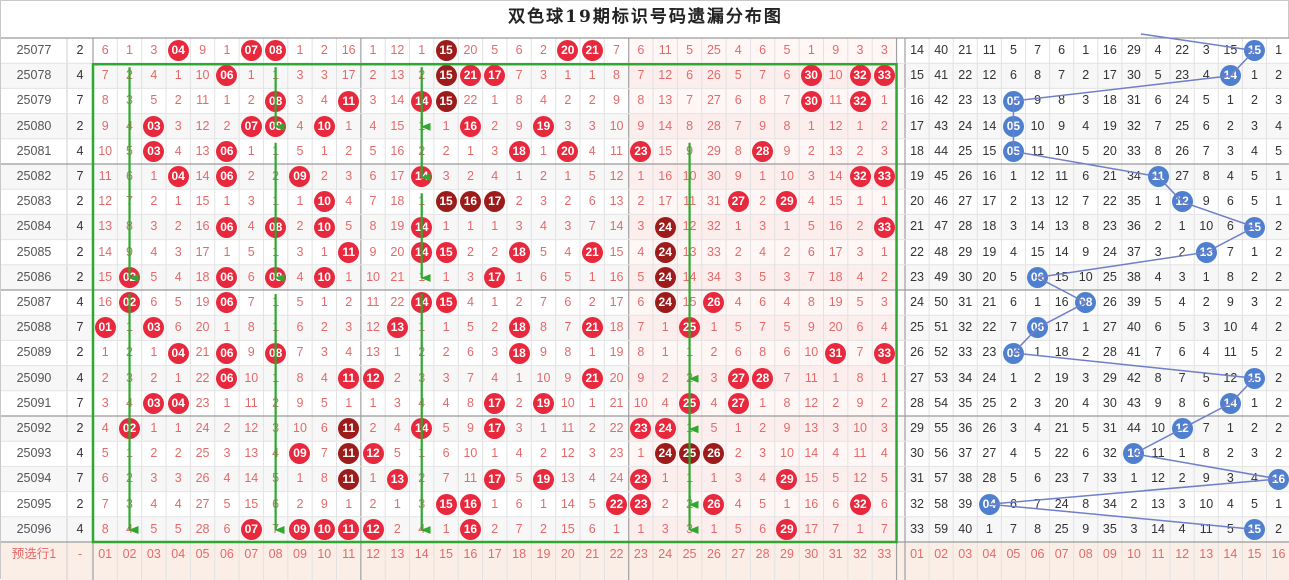 The height and width of the screenshot is (580, 1289). Describe the element at coordinates (1197, 42) in the screenshot. I see `trend-line` at that location.